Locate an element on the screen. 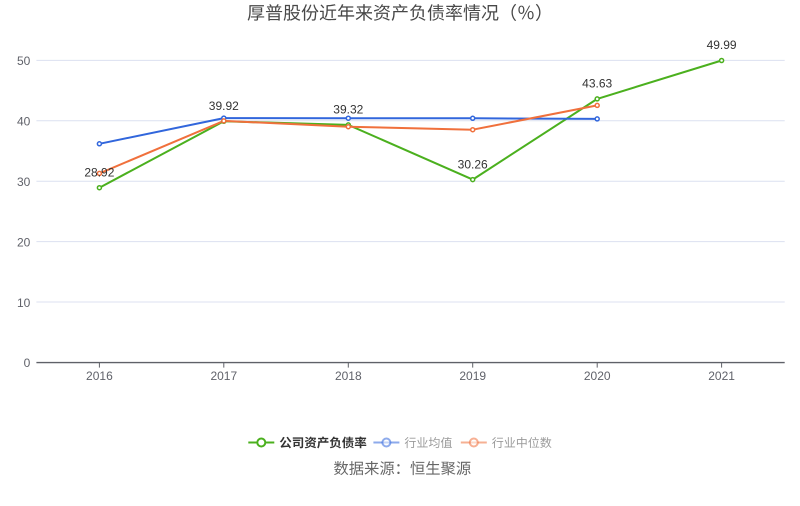  svg-text: 10 is located at coordinates (24, 303).